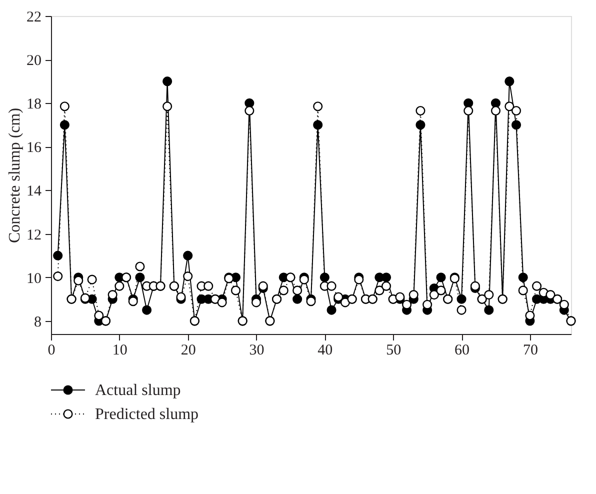 The width and height of the screenshot is (596, 494). What do you see at coordinates (256, 350) in the screenshot?
I see `x-tick-label: 30` at bounding box center [256, 350].